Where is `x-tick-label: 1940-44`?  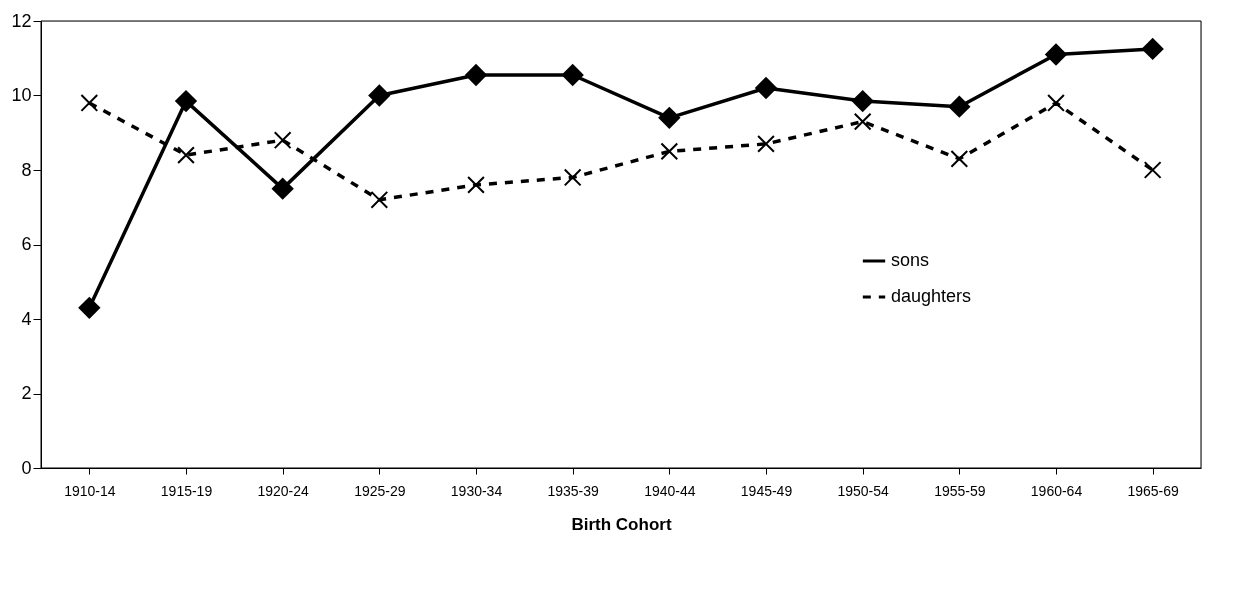
x-tick-label: 1940-44 is located at coordinates (670, 490).